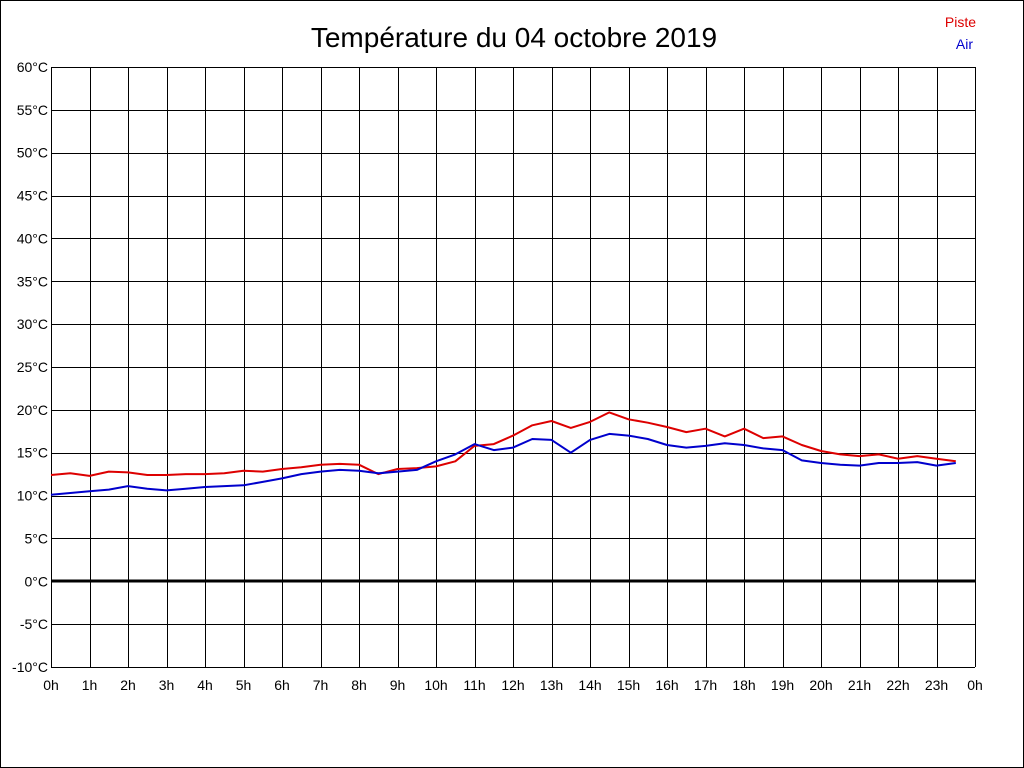  What do you see at coordinates (897, 685) in the screenshot?
I see `x-tick-label: 22h` at bounding box center [897, 685].